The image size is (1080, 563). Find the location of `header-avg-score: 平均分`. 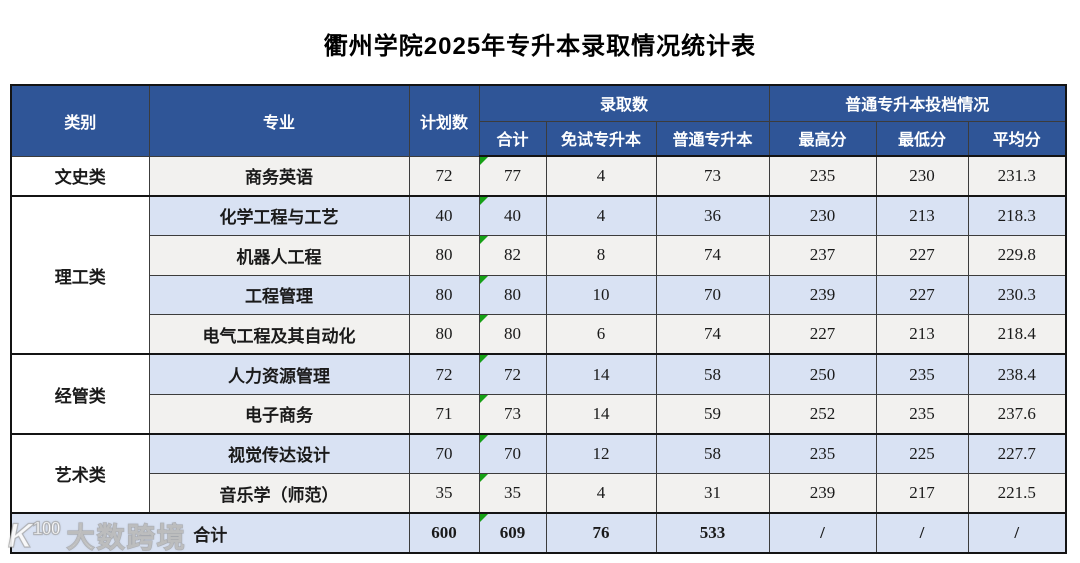

header-avg-score: 平均分 is located at coordinates (1017, 138).